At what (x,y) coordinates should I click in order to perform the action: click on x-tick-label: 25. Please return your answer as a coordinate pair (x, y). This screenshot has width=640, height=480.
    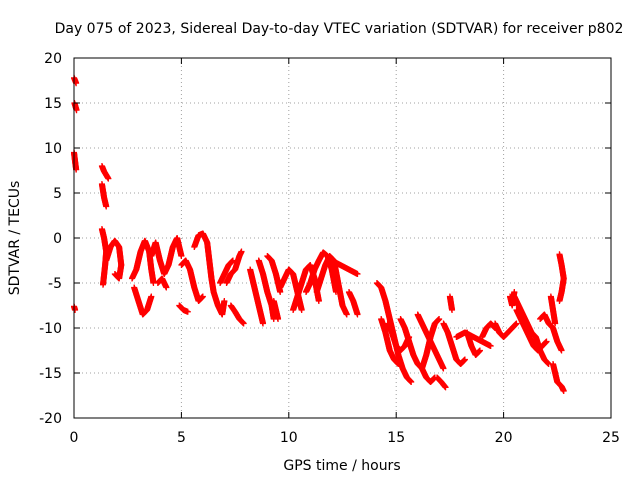
    Looking at the image, I should click on (611, 438).